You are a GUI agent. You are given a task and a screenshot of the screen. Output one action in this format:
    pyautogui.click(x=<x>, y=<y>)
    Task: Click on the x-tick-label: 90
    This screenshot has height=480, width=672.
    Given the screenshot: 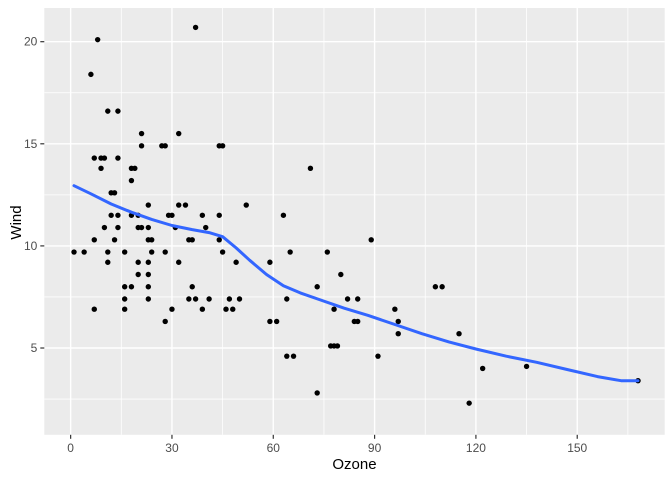 What is the action you would take?
    pyautogui.click(x=375, y=448)
    